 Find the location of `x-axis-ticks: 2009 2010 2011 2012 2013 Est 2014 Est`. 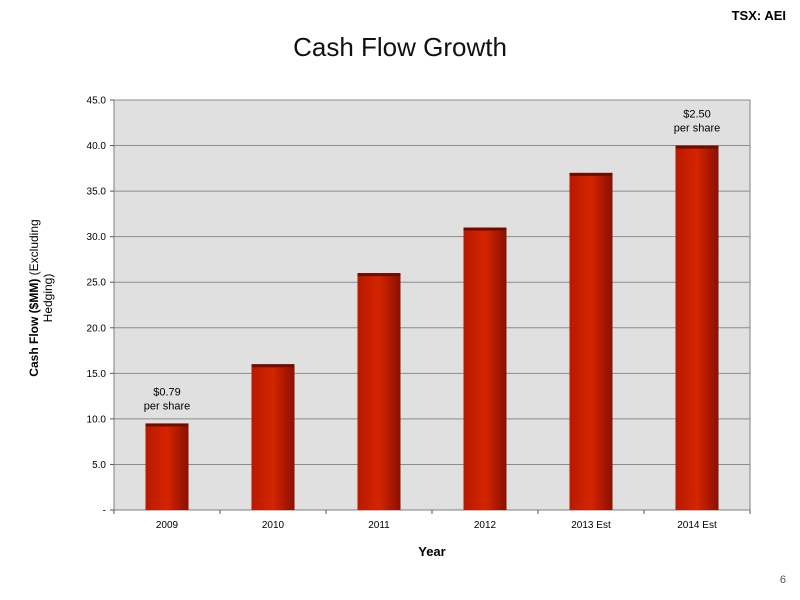

x-axis-ticks: 2009 2010 2011 2012 2013 Est 2014 Est is located at coordinates (432, 520).